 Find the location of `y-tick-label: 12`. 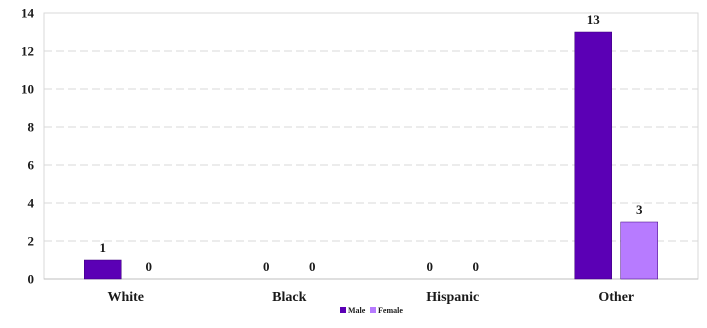

y-tick-label: 12 is located at coordinates (27, 51).